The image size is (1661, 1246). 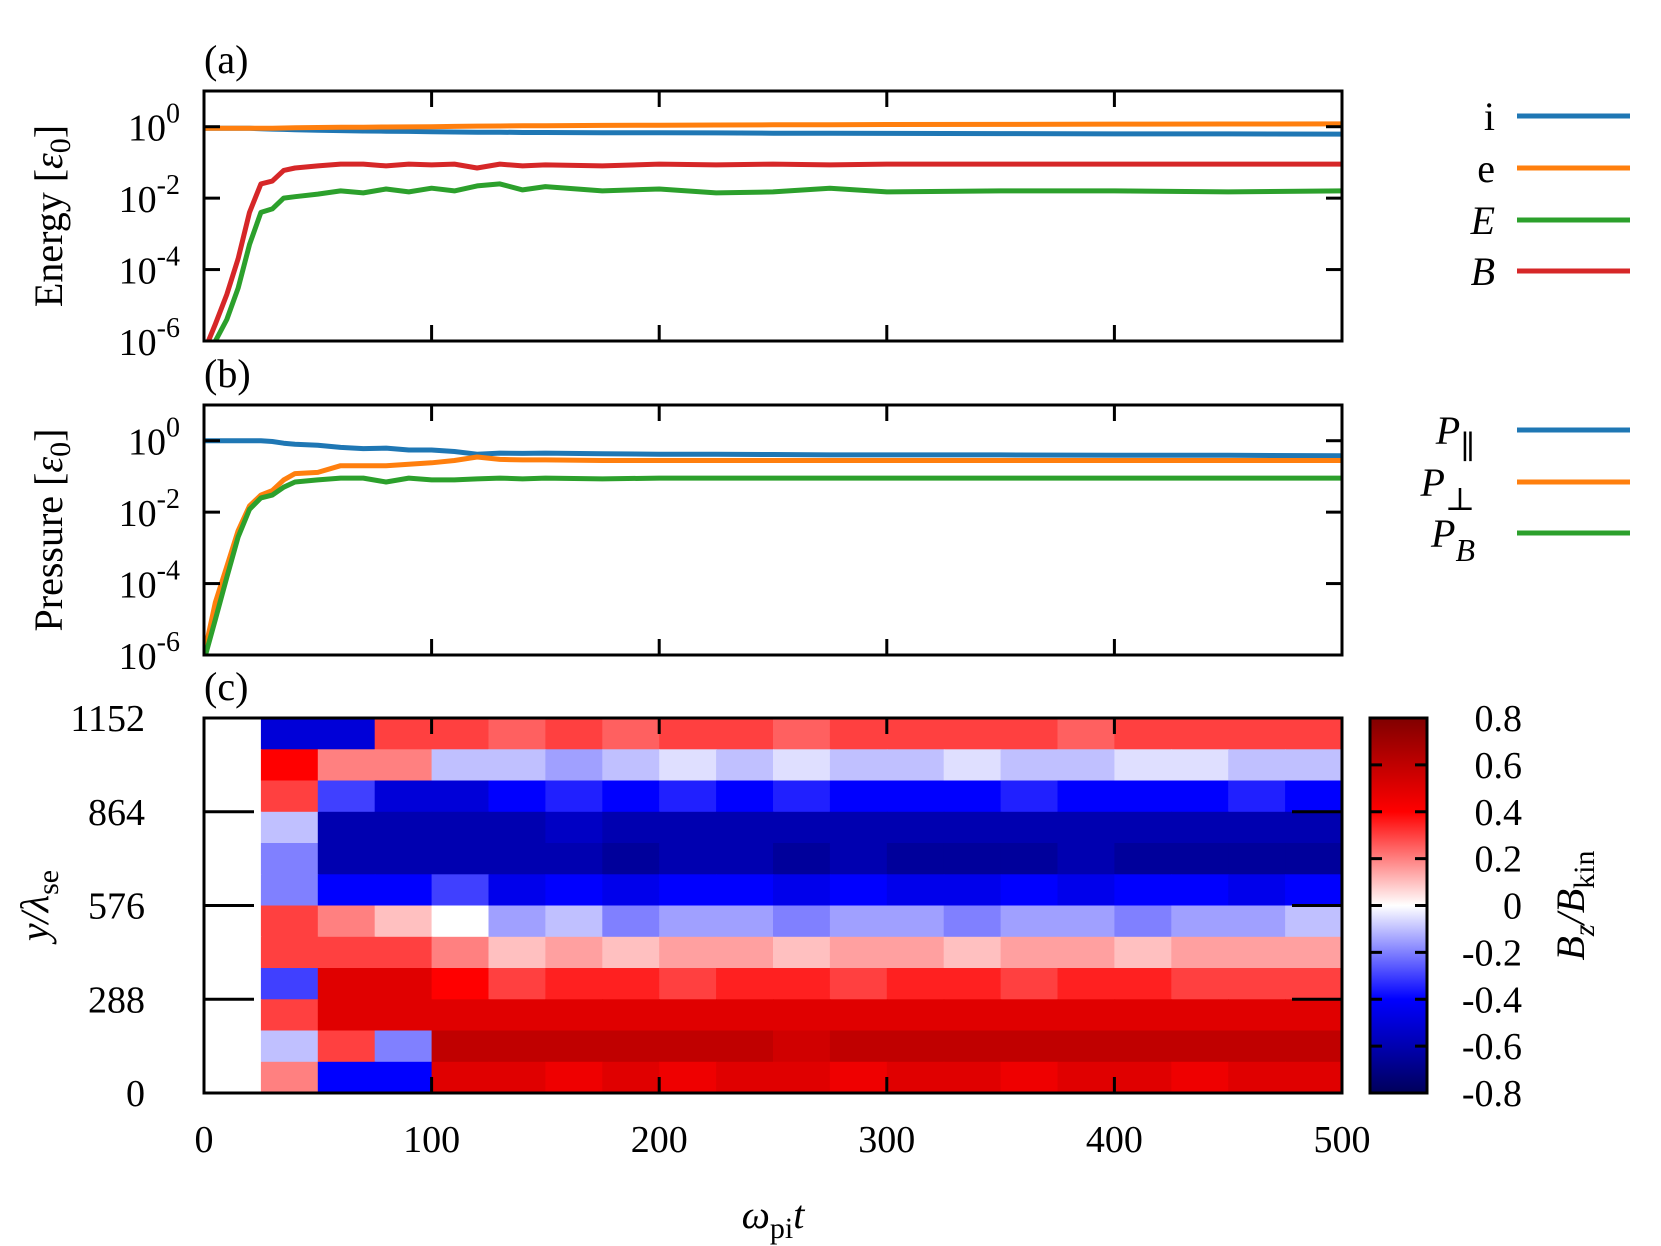 What do you see at coordinates (116, 1000) in the screenshot?
I see `y-tick-label: 288` at bounding box center [116, 1000].